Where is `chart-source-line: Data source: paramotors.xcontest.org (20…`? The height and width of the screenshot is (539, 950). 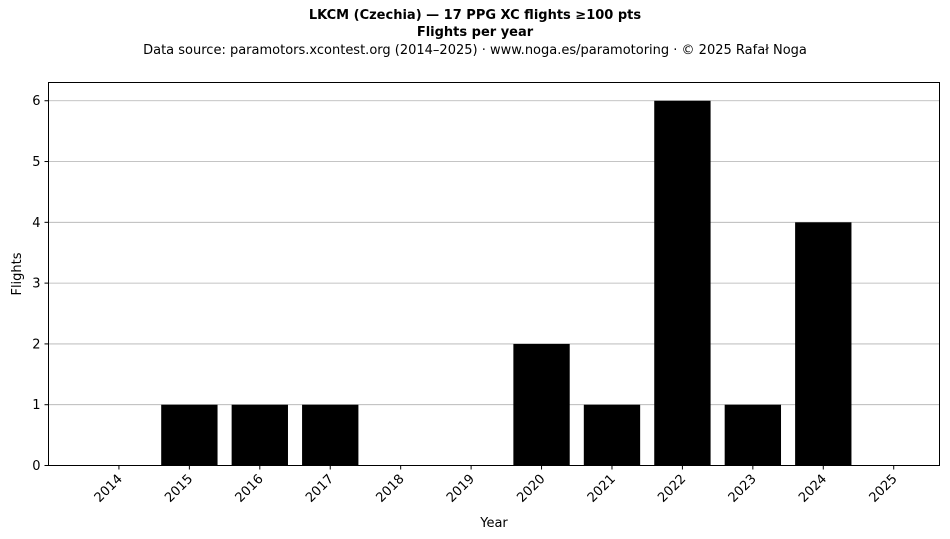 chart-source-line: Data source: paramotors.xcontest.org (20… is located at coordinates (475, 50).